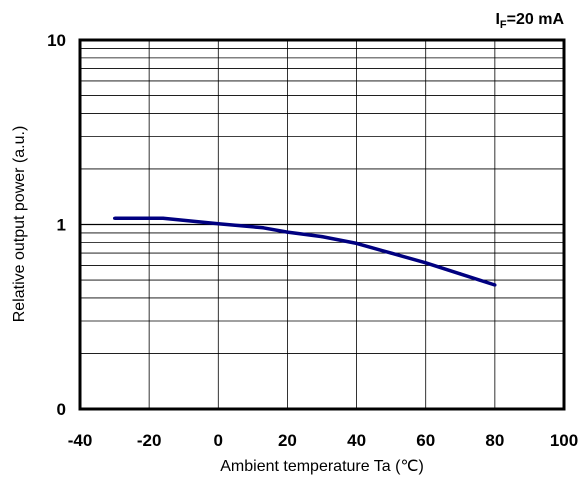 The height and width of the screenshot is (480, 582). Describe the element at coordinates (61, 409) in the screenshot. I see `y-tick-label: 0` at that location.